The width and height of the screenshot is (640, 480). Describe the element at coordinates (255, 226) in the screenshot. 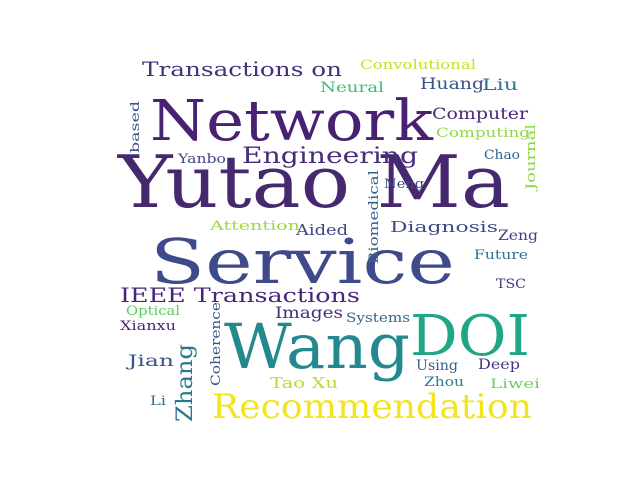

I see `word-attention: Attention` at that location.